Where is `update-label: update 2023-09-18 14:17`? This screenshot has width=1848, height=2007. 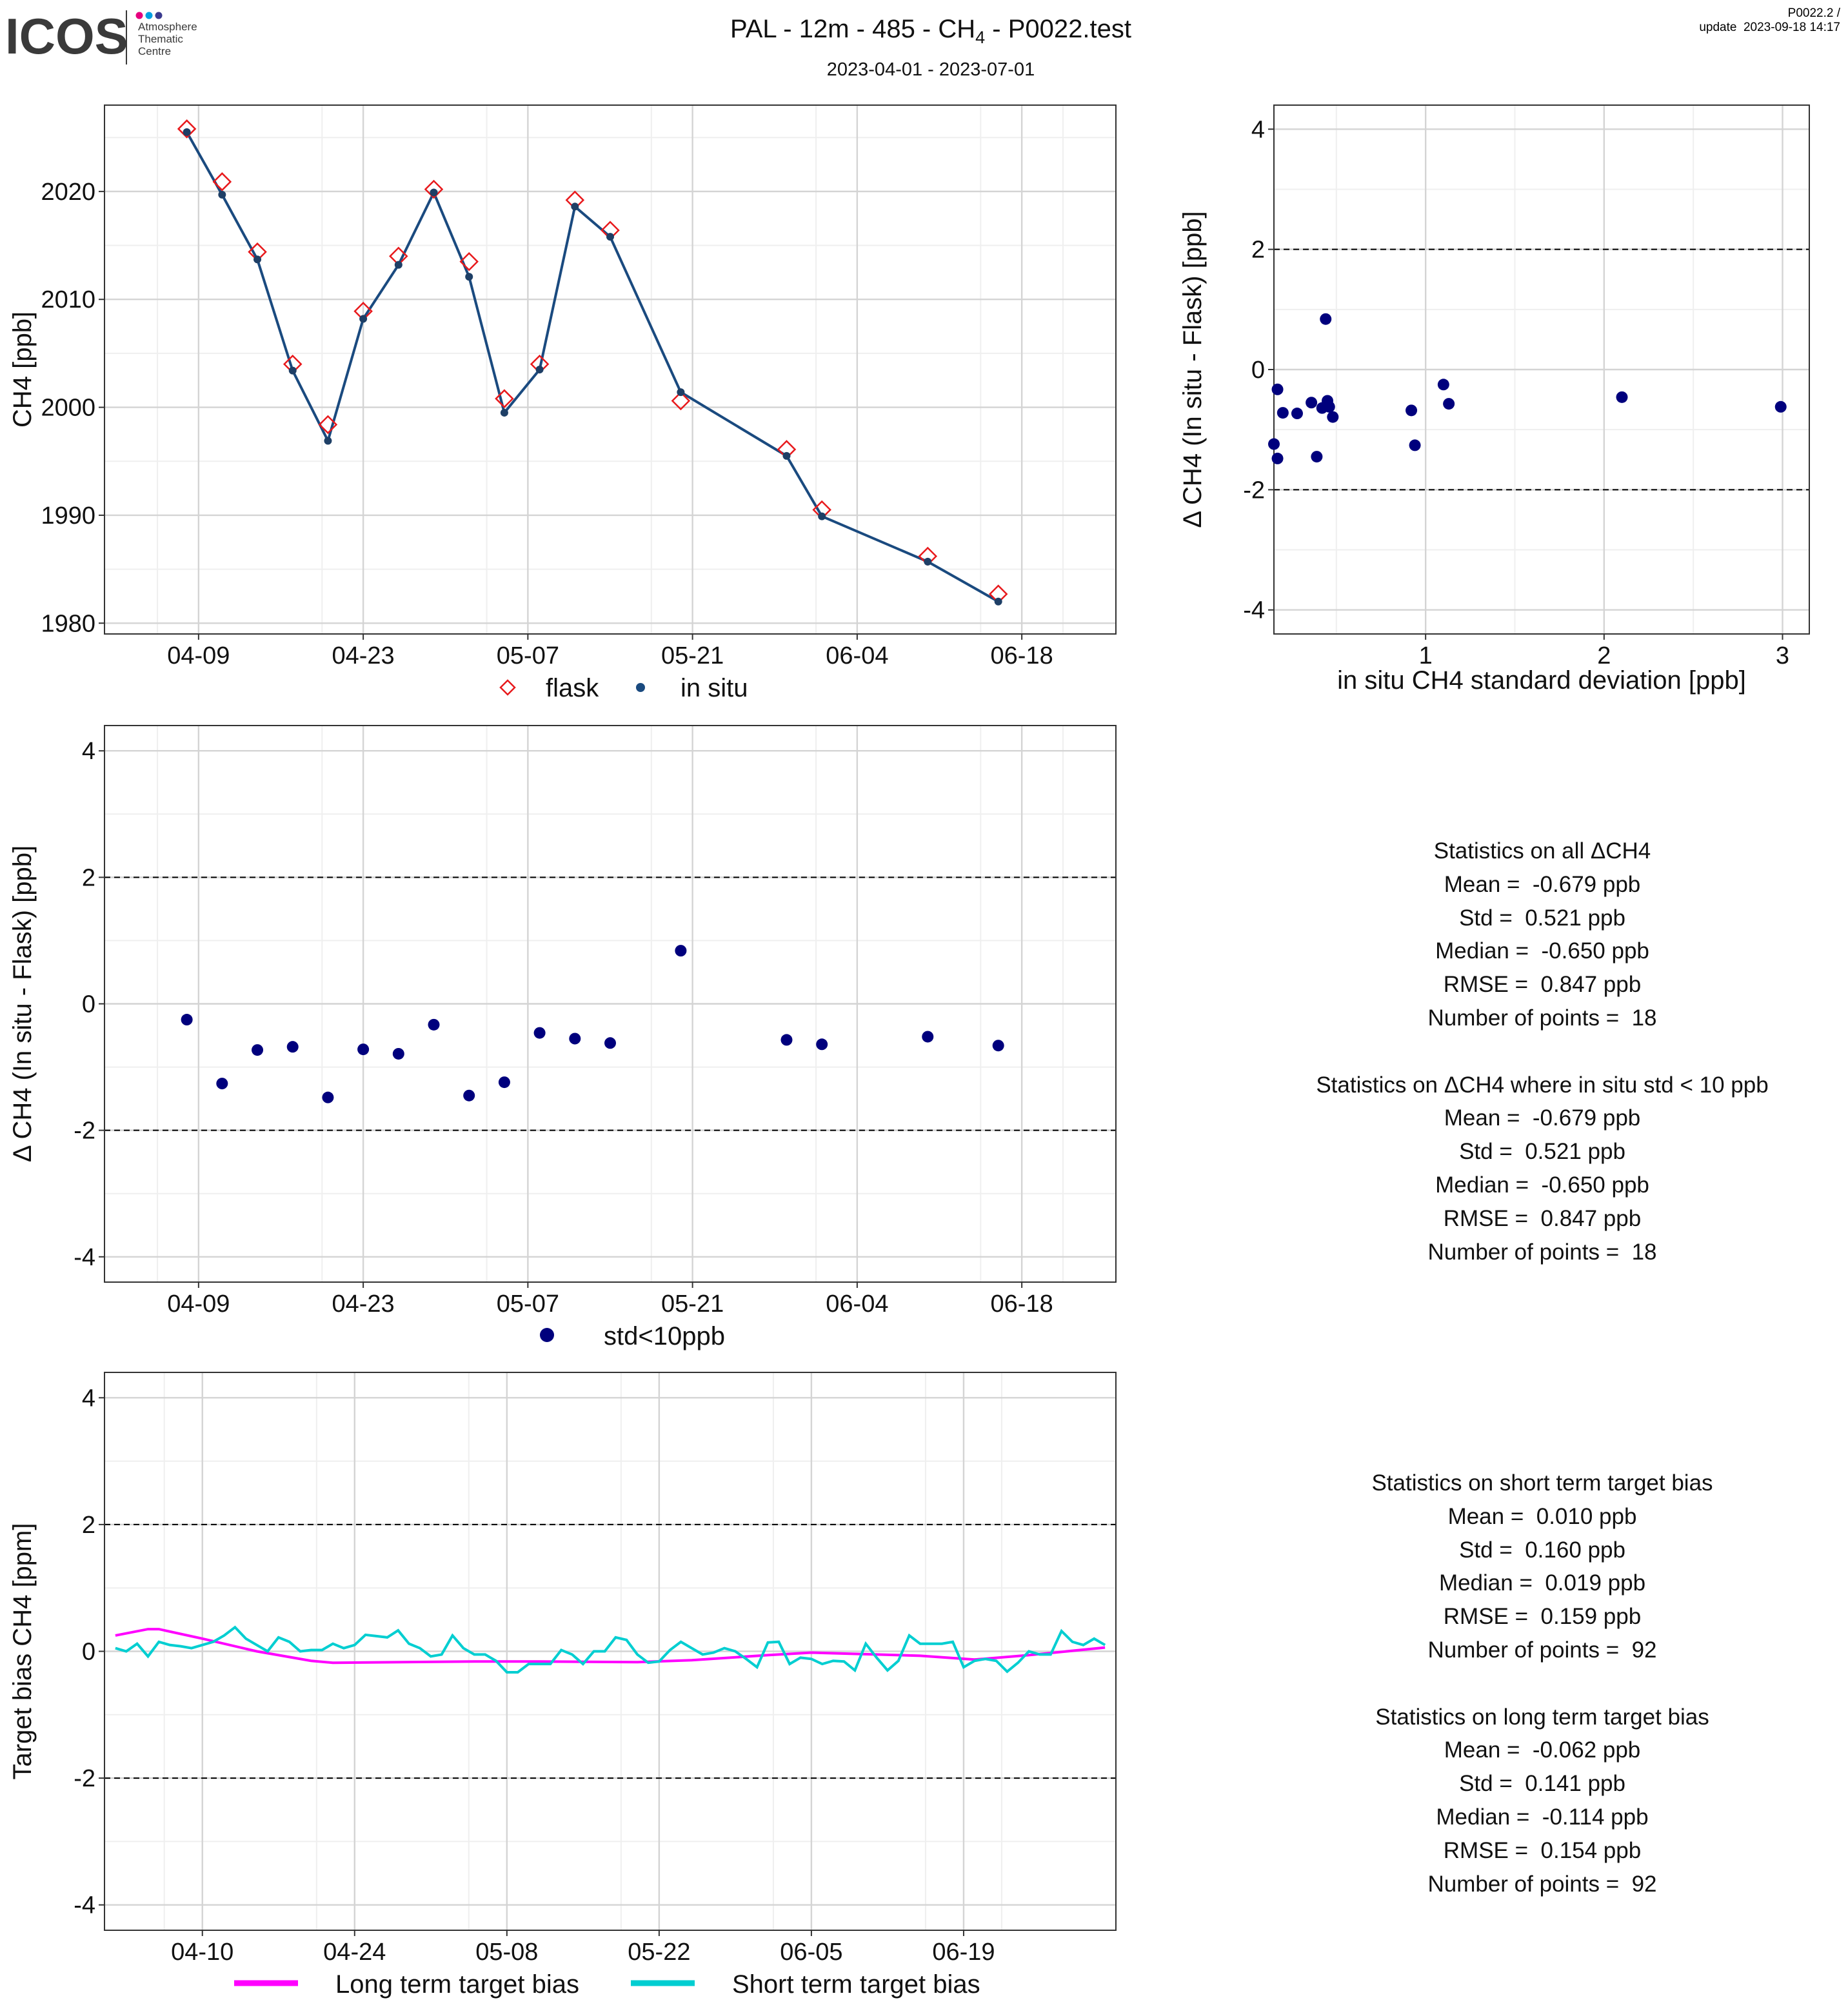
update-label: update 2023-09-18 14:17 is located at coordinates (1769, 27).